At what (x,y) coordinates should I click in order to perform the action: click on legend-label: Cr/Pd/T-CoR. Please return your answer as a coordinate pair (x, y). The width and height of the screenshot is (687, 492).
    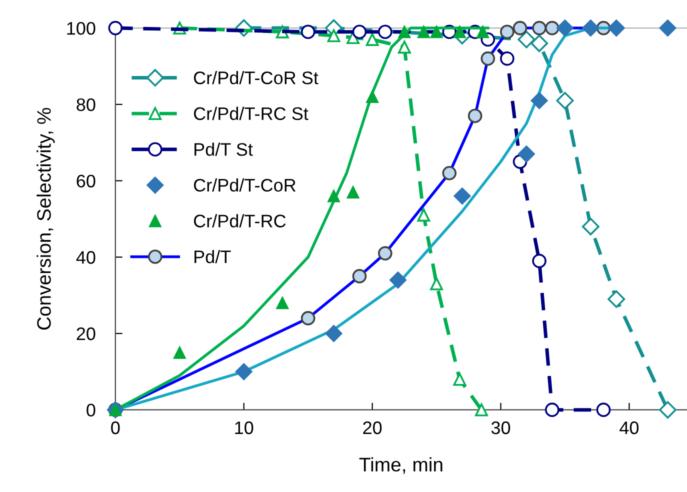
    Looking at the image, I should click on (245, 185).